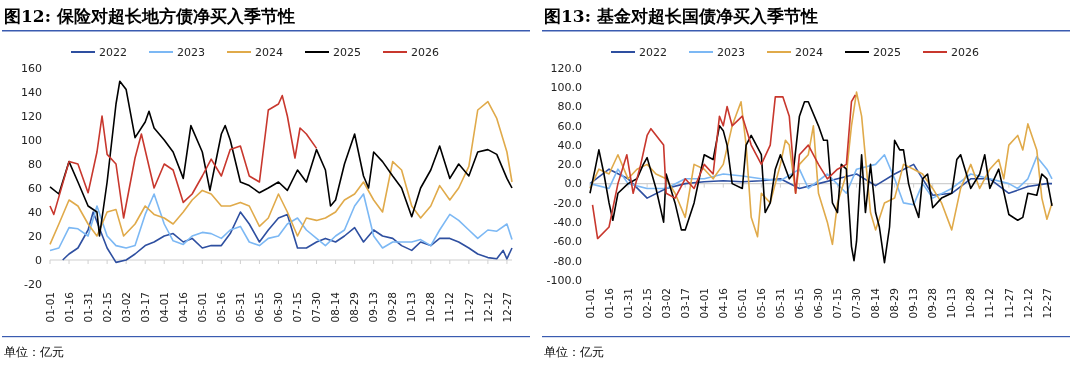 The width and height of the screenshot is (1080, 367). What do you see at coordinates (564, 280) in the screenshot?
I see `y-tick-label: -100.0` at bounding box center [564, 280].